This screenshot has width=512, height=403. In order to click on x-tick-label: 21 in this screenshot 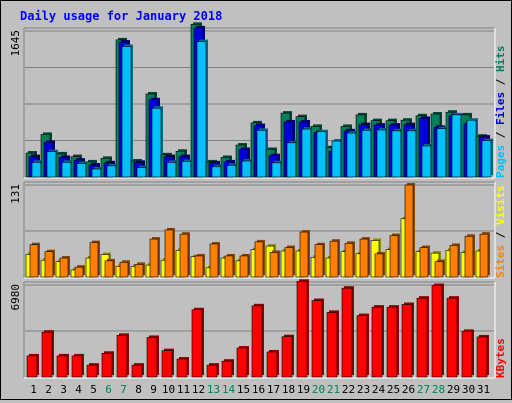, I will do `click(333, 389)`.